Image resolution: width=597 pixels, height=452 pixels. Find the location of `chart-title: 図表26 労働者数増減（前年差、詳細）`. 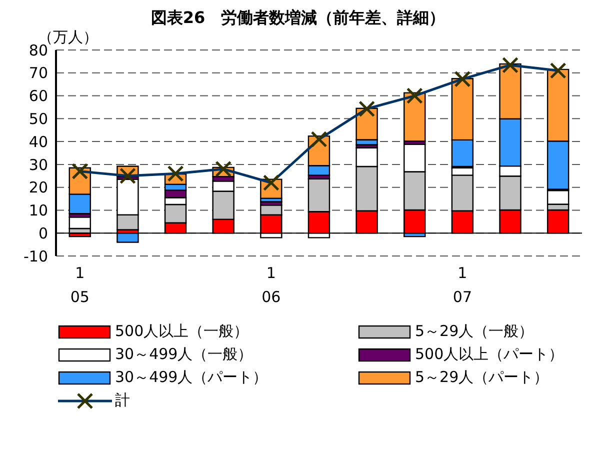

chart-title: 図表26 労働者数増減（前年差、詳細） is located at coordinates (298, 18).